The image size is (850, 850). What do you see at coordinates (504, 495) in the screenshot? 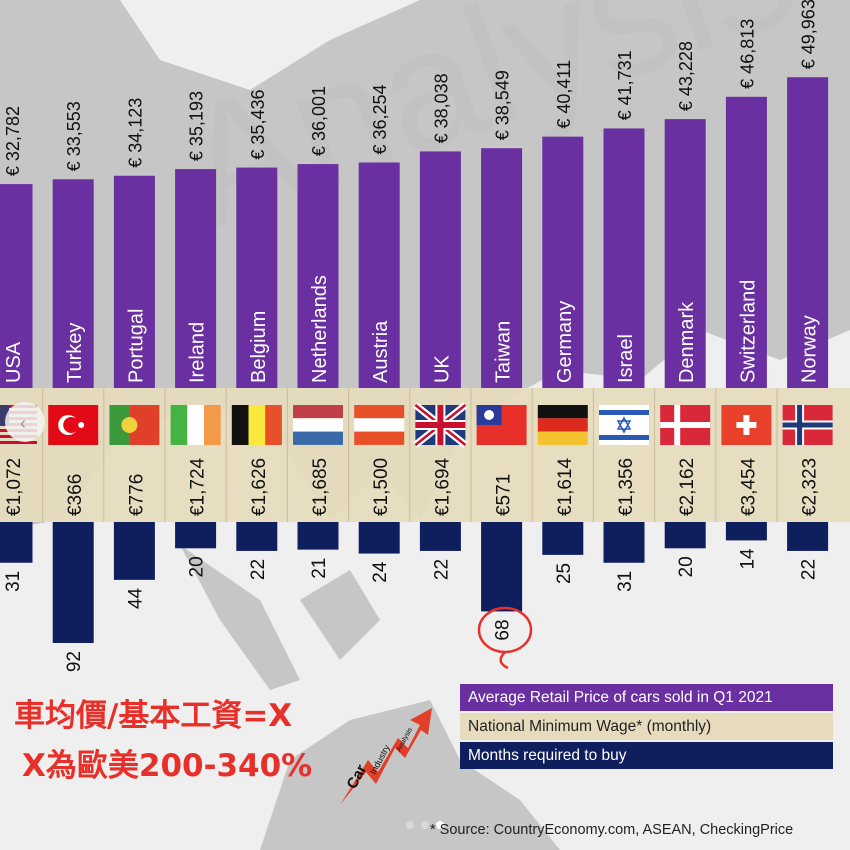
I see `wage-label: €571` at bounding box center [504, 495].